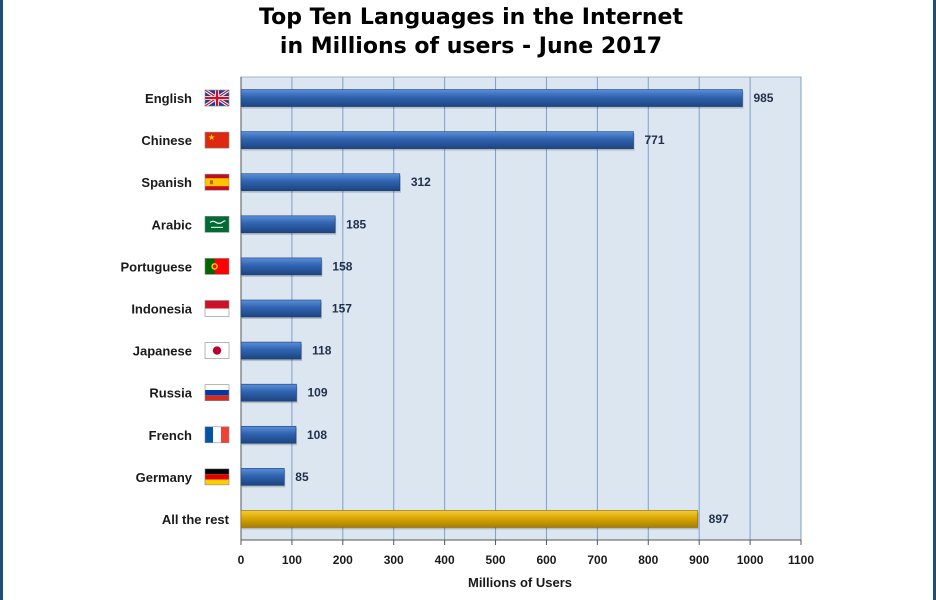  I want to click on japan-flag-icon, so click(217, 350).